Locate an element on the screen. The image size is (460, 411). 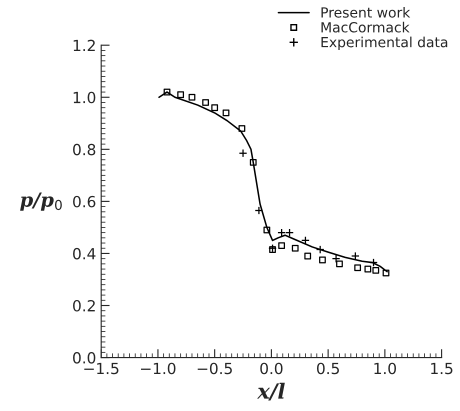
x-tick-label: −1.5 is located at coordinates (101, 368).